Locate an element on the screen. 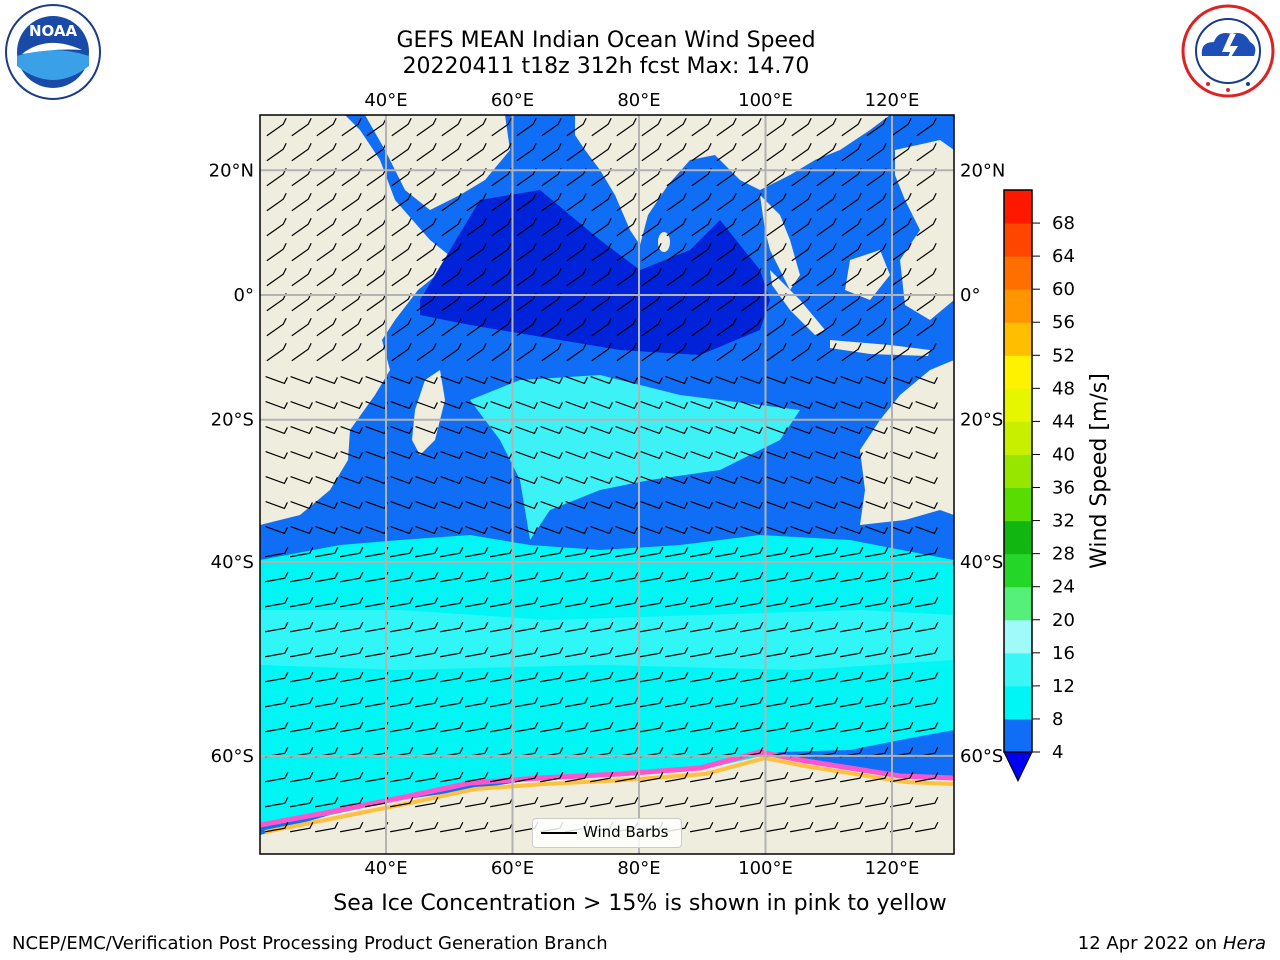  colorbar-label-68: 68 is located at coordinates (1063, 223).